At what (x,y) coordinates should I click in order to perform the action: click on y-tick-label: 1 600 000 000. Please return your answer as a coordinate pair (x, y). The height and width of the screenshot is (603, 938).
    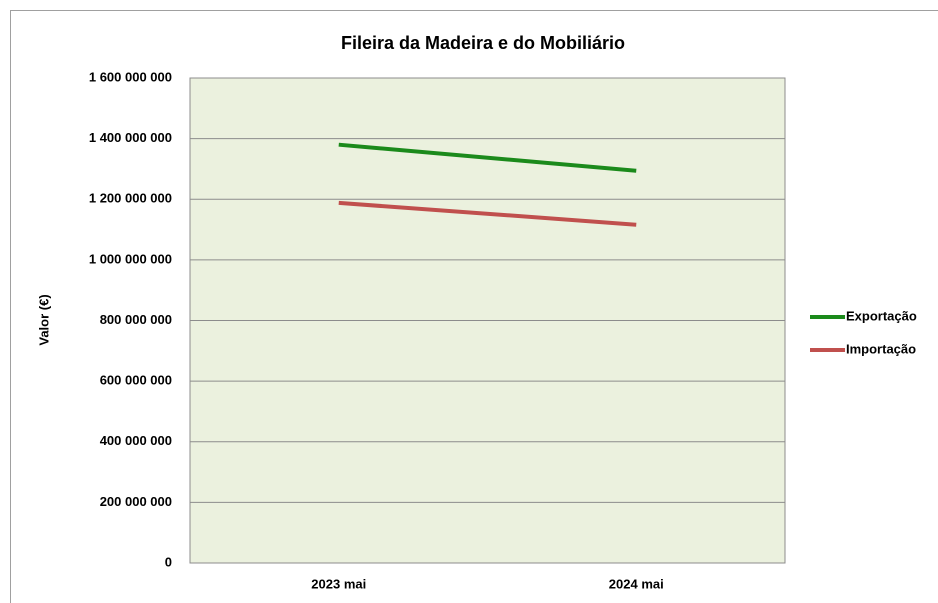
    Looking at the image, I should click on (130, 76).